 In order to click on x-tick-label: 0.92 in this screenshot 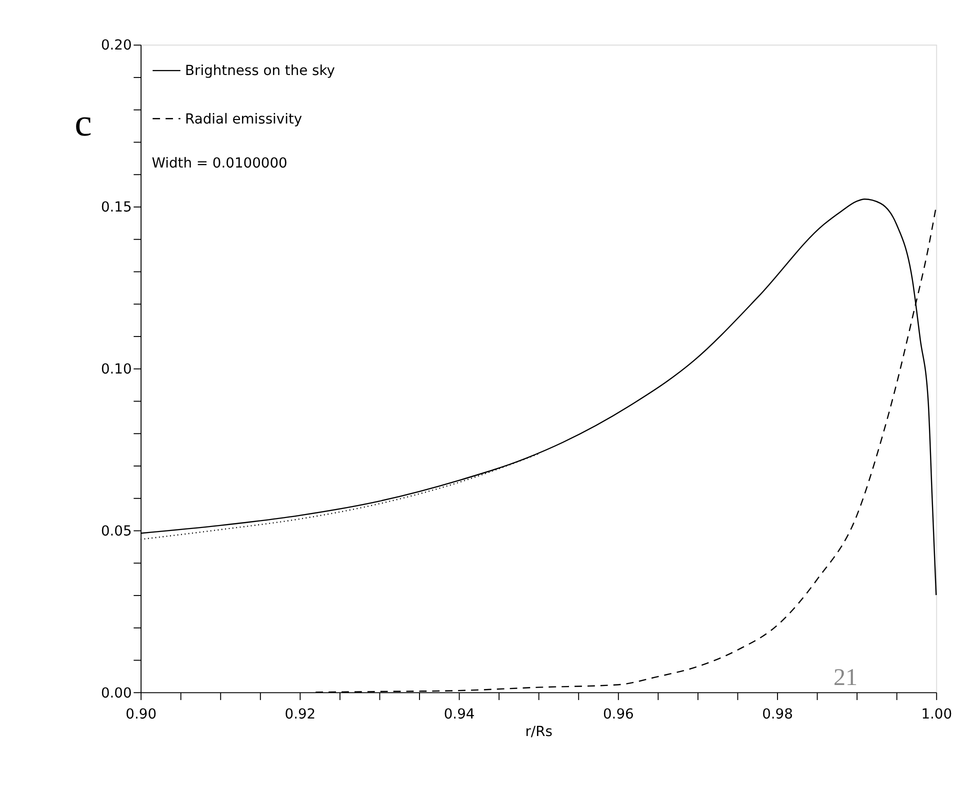, I will do `click(300, 714)`.